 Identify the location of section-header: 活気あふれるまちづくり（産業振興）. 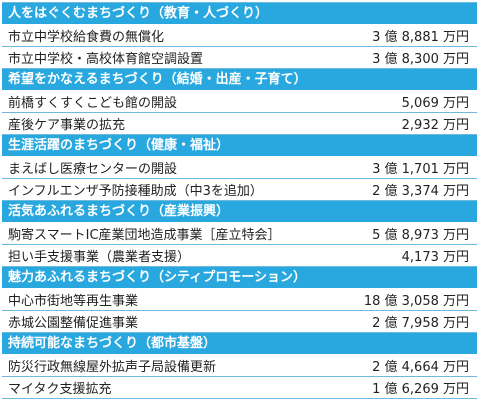
(239, 212).